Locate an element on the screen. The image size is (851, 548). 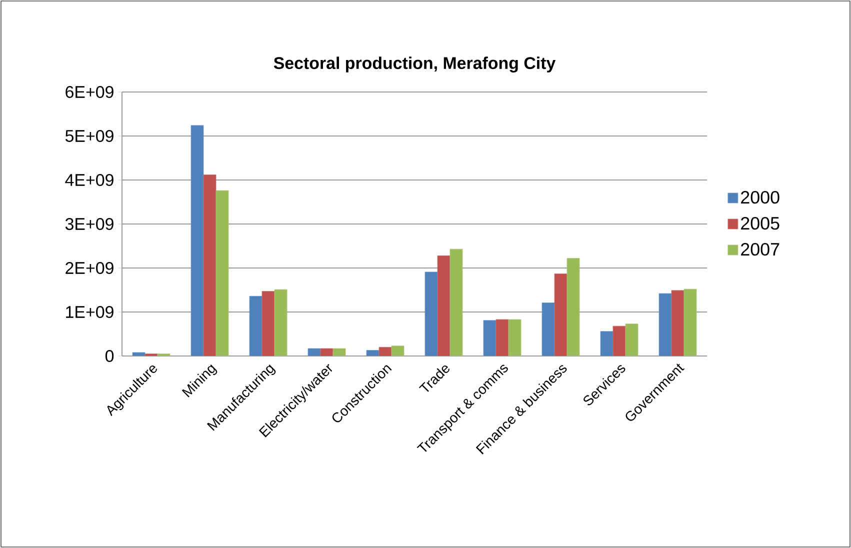
chart-title: Sectoral production, Merafong City is located at coordinates (415, 64).